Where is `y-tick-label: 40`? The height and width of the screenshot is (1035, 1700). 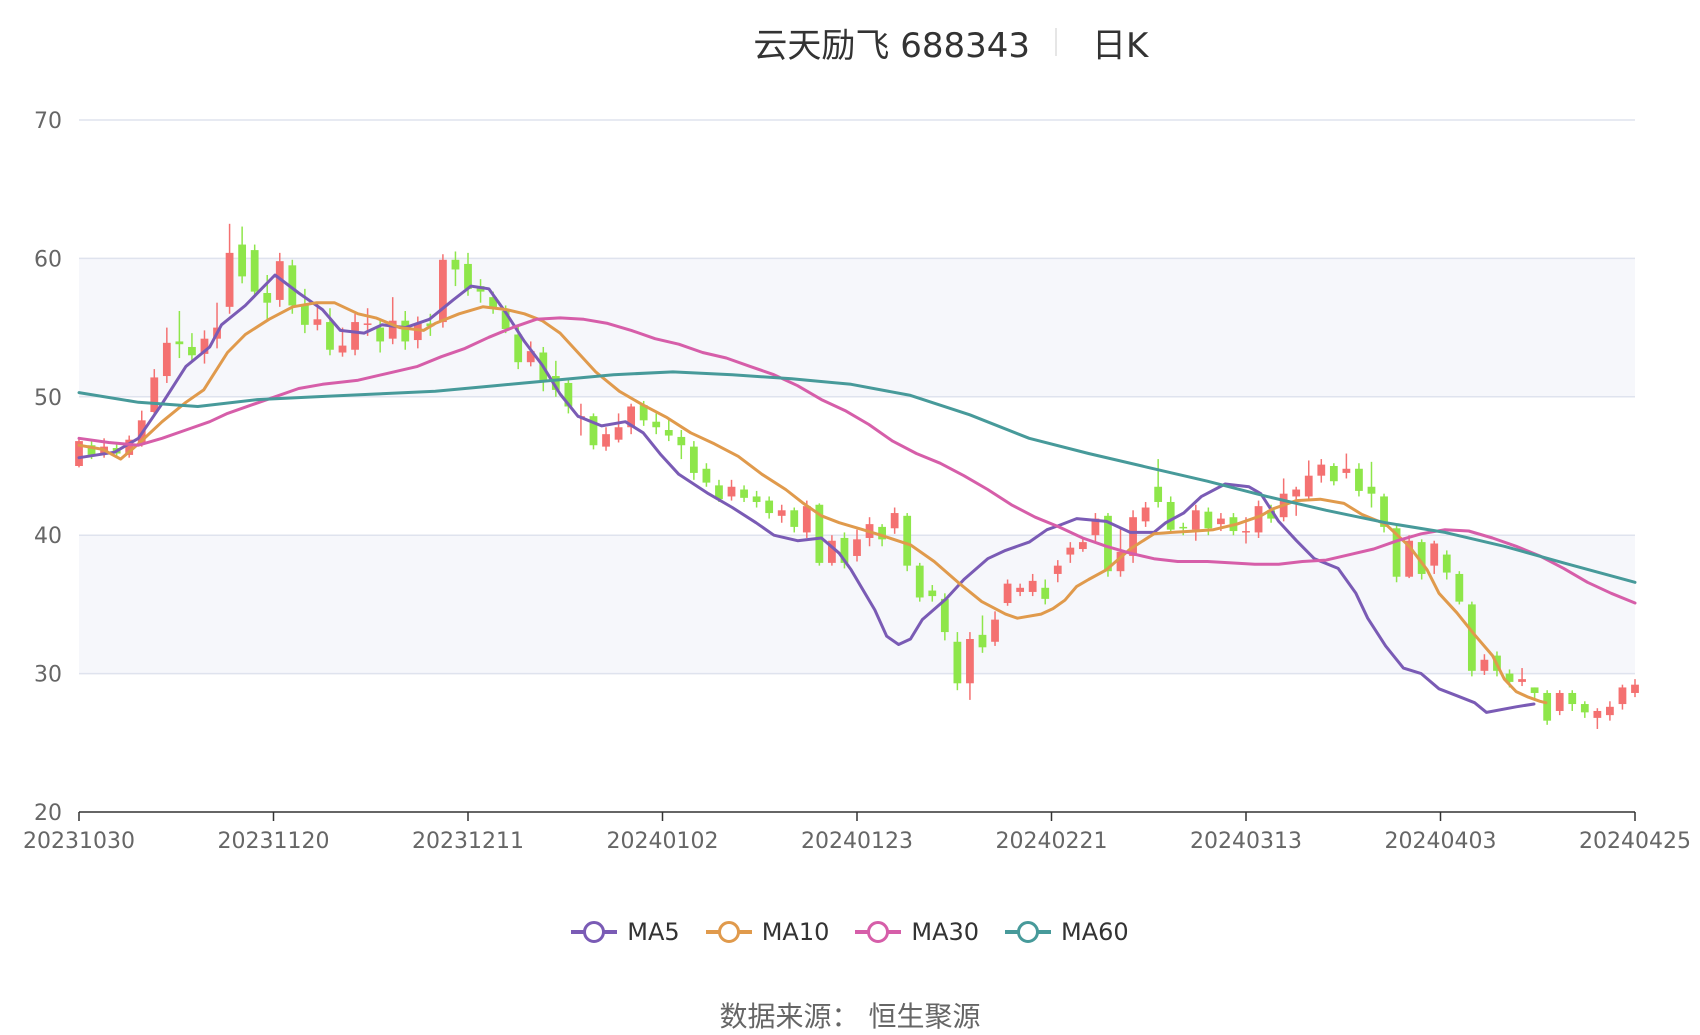
y-tick-label: 40 is located at coordinates (48, 536).